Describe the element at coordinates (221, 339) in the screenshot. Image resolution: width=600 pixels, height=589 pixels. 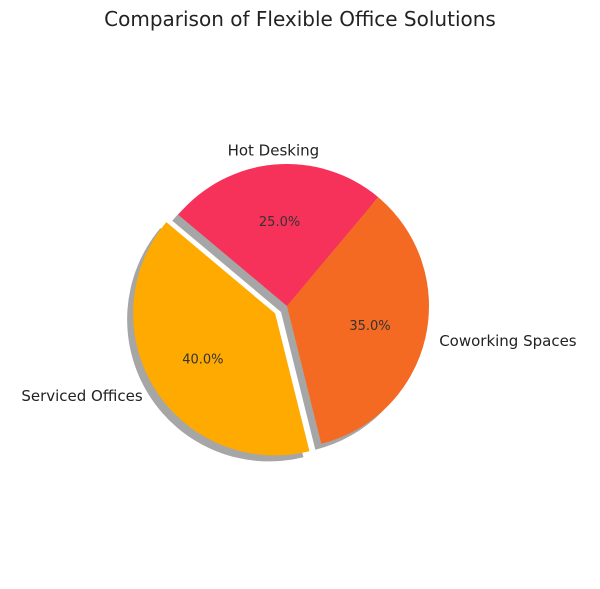
I see `slice-serviced-offices` at that location.